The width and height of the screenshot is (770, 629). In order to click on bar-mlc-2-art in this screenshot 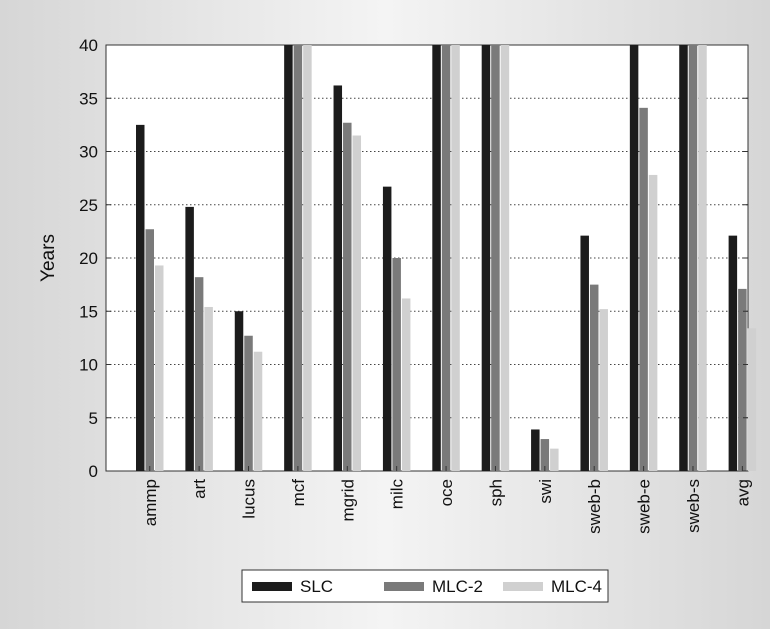, I will do `click(199, 374)`.